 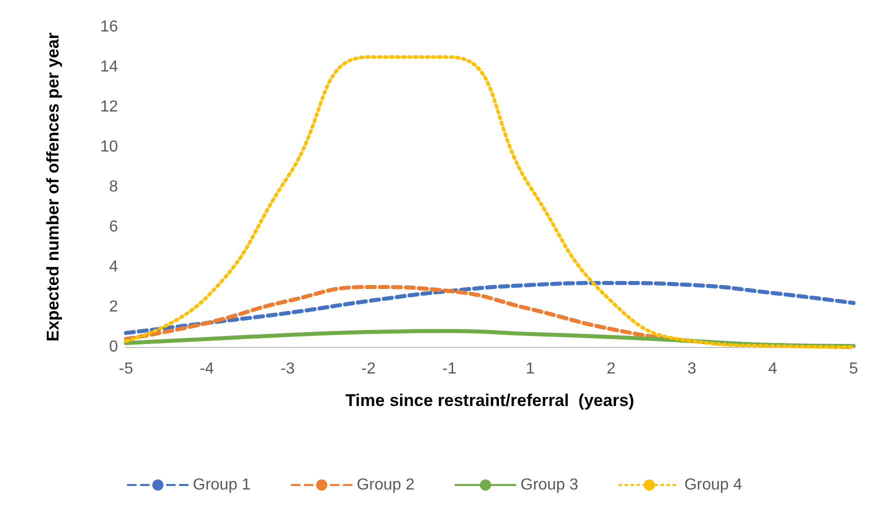 What do you see at coordinates (549, 485) in the screenshot?
I see `legend-label: Group 3` at bounding box center [549, 485].